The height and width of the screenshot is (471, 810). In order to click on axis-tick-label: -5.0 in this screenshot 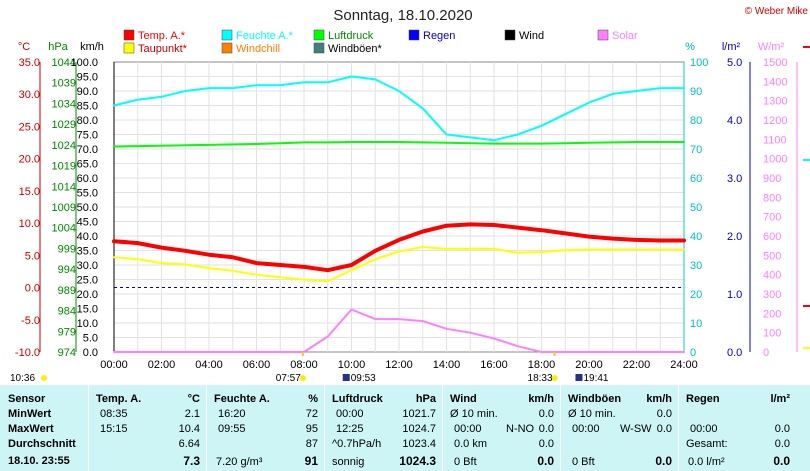, I will do `click(30, 321)`.